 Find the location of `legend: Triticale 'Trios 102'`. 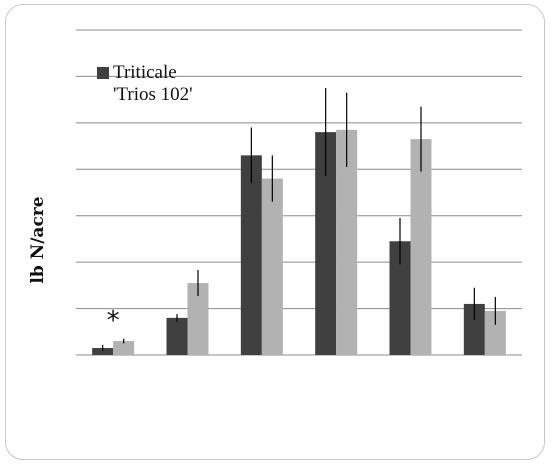

legend: Triticale 'Trios 102' is located at coordinates (145, 84).